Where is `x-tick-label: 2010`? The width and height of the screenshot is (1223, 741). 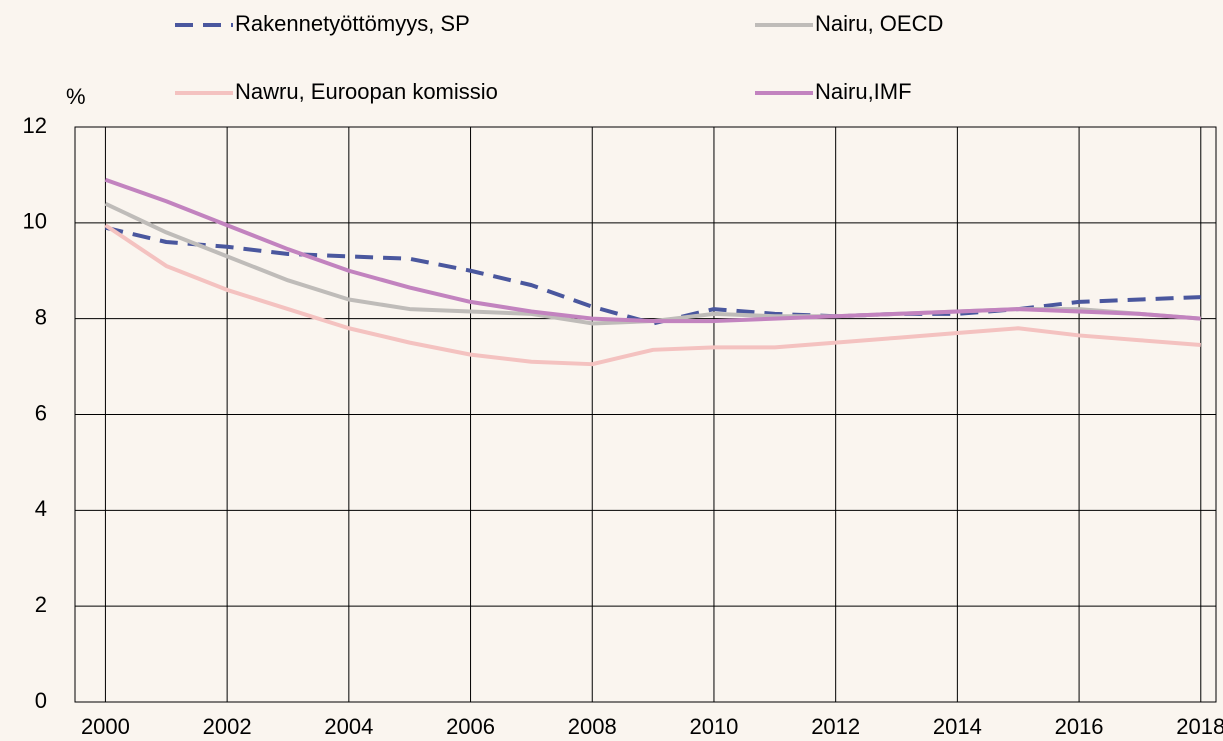 x-tick-label: 2010 is located at coordinates (713, 726).